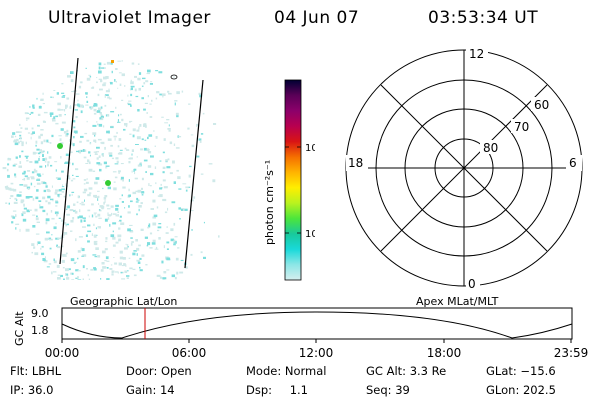  Describe the element at coordinates (317, 18) in the screenshot. I see `observation-date: 04 Jun 07` at that location.